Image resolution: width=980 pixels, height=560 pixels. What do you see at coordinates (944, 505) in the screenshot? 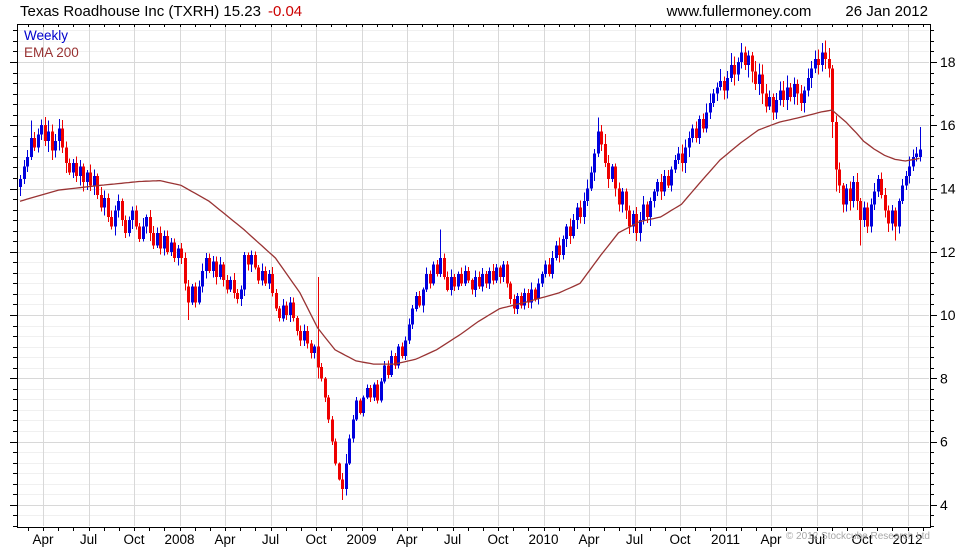
I see `svg-text: 4` at bounding box center [944, 505].